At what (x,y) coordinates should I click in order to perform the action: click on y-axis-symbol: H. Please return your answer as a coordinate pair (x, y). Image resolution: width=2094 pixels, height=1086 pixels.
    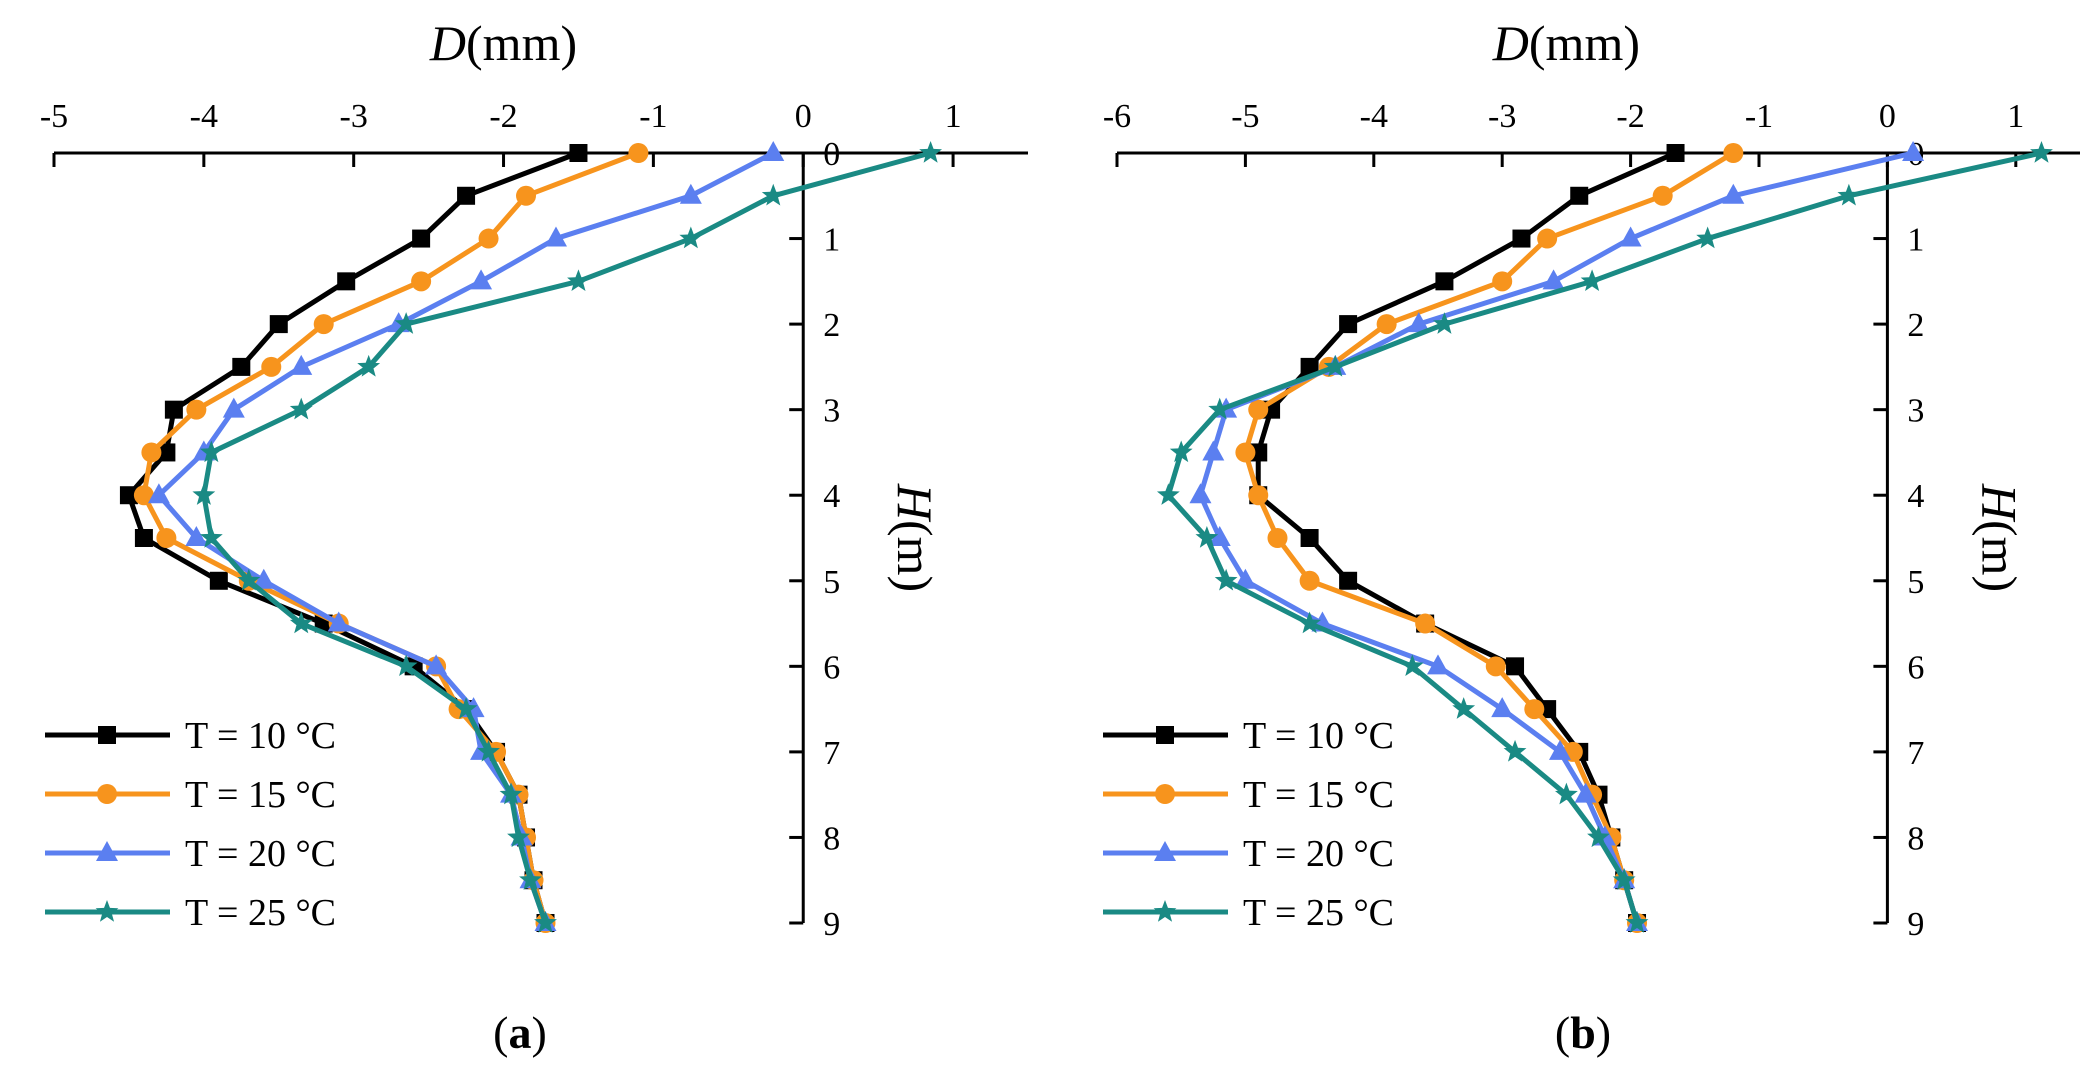
    Looking at the image, I should click on (1999, 503).